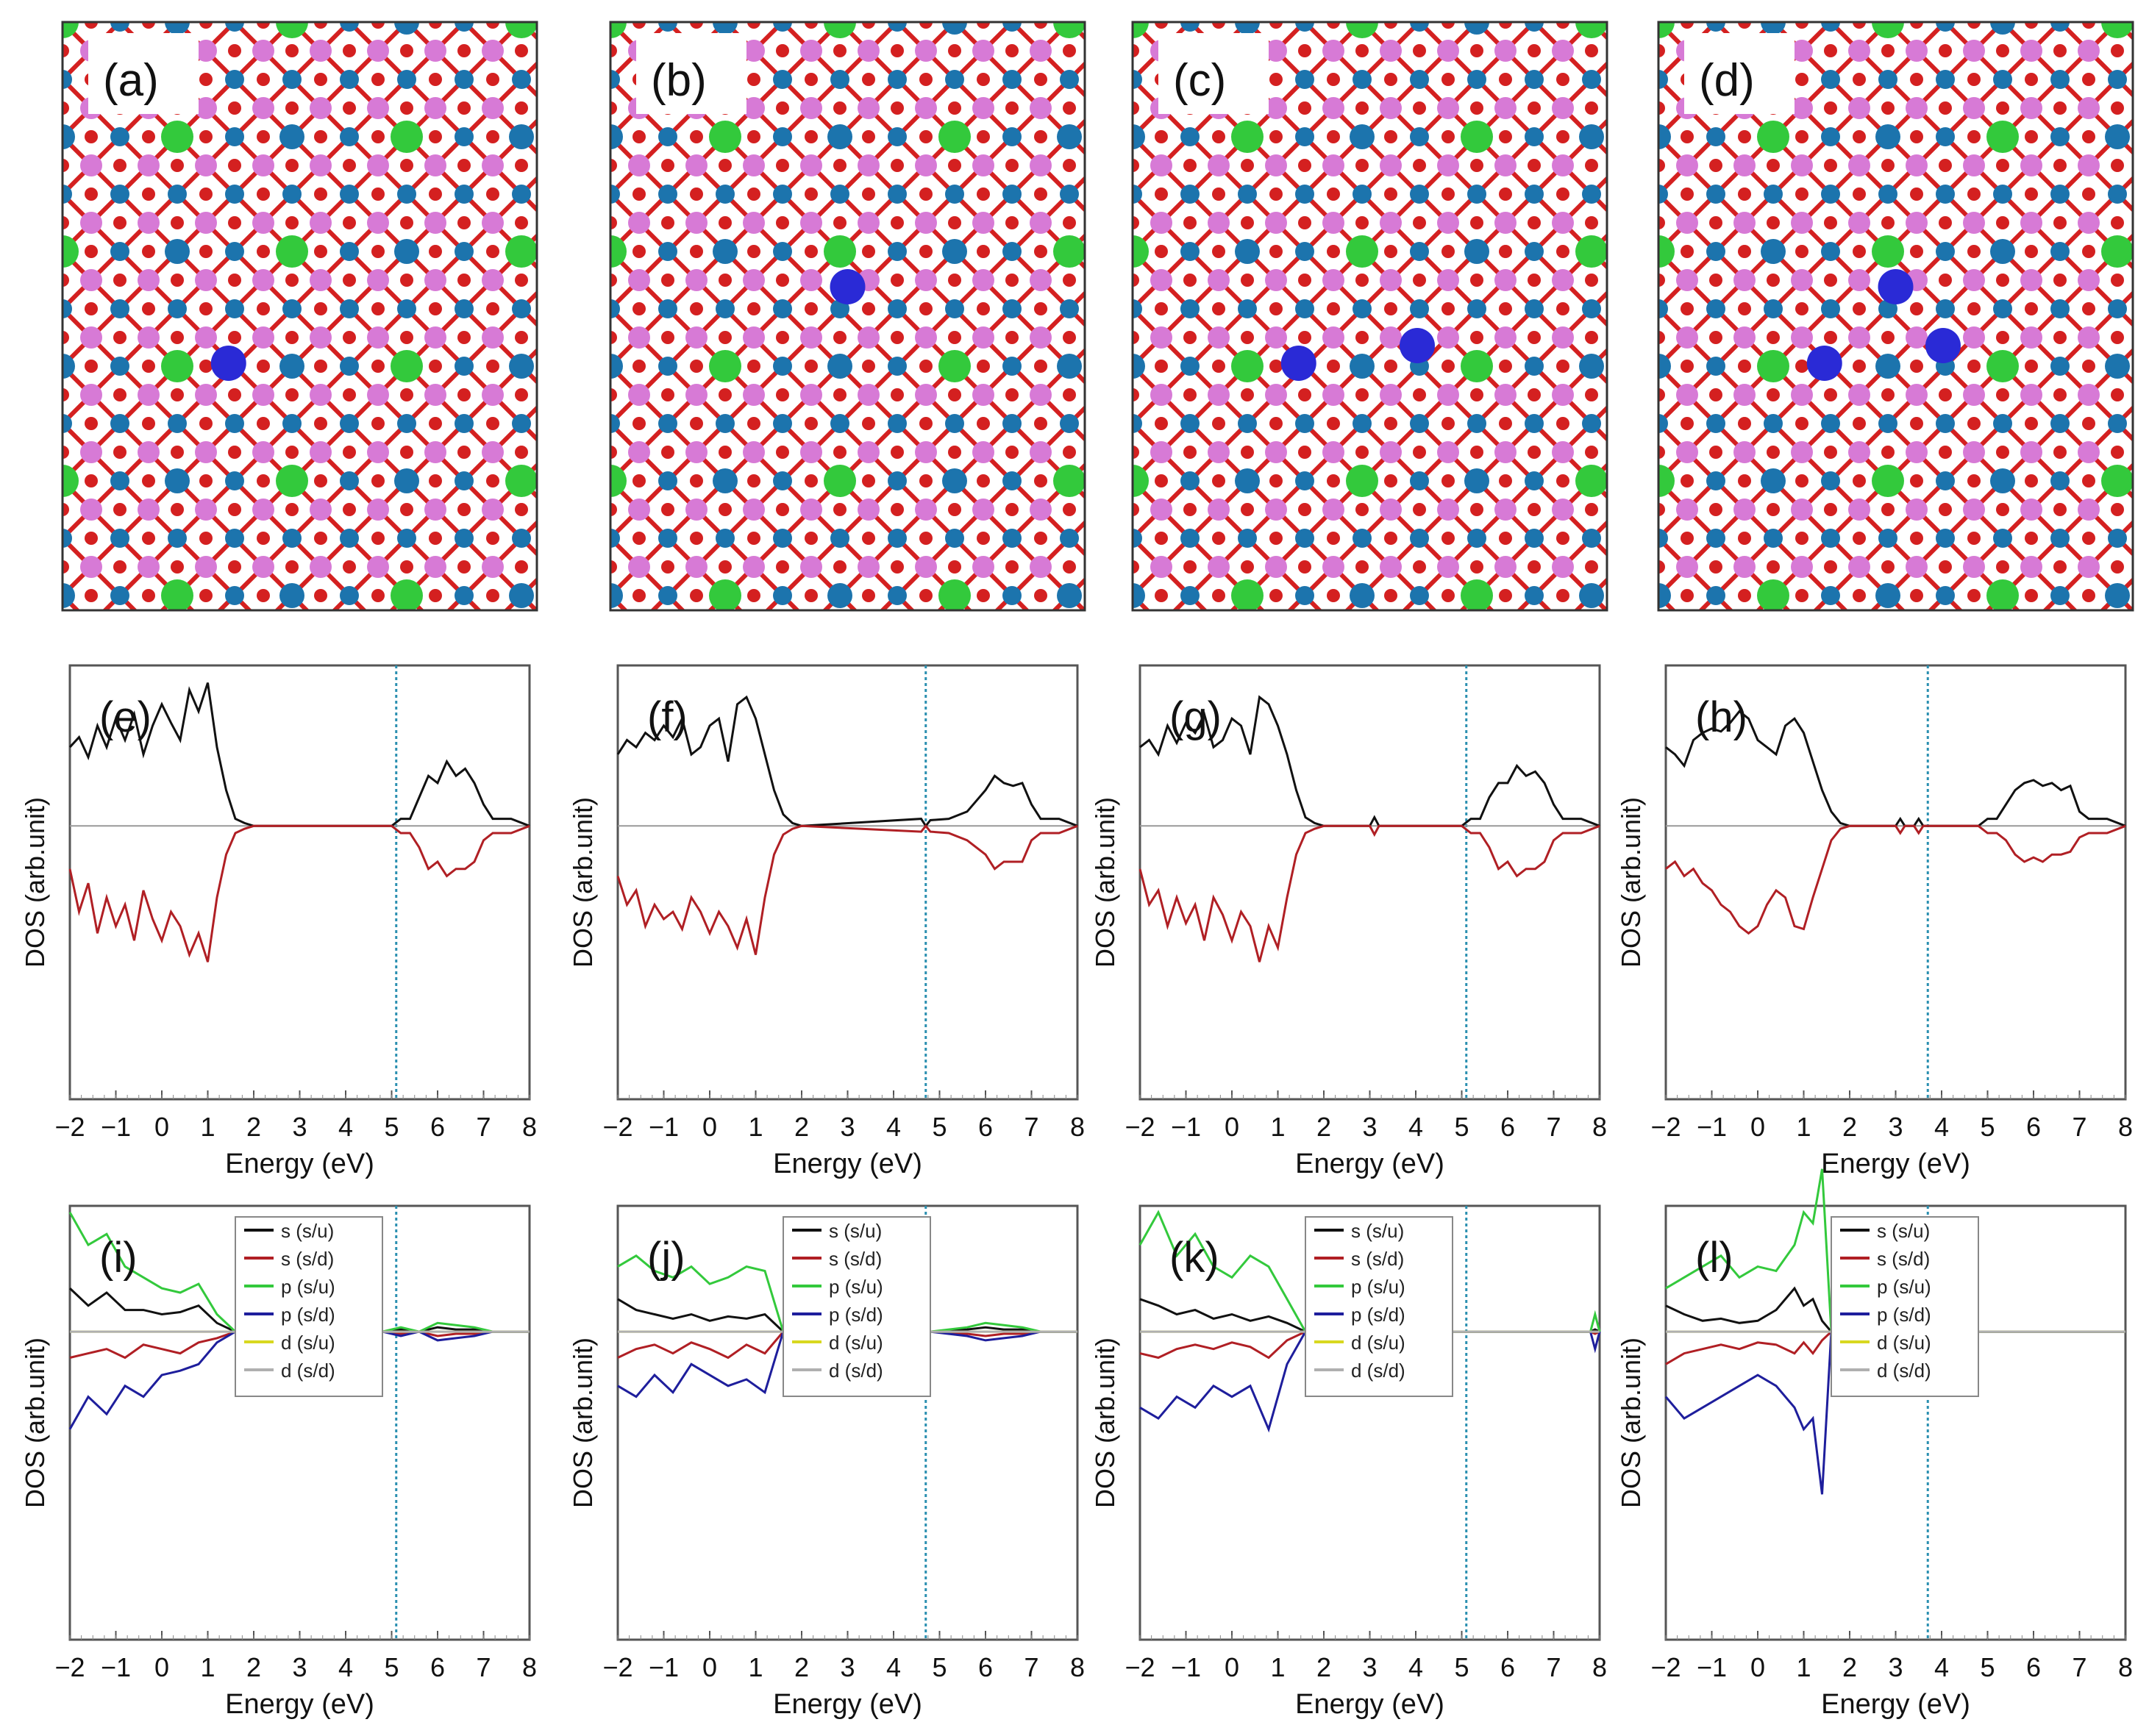  I want to click on x-tick-label: −2, so click(1140, 1667).